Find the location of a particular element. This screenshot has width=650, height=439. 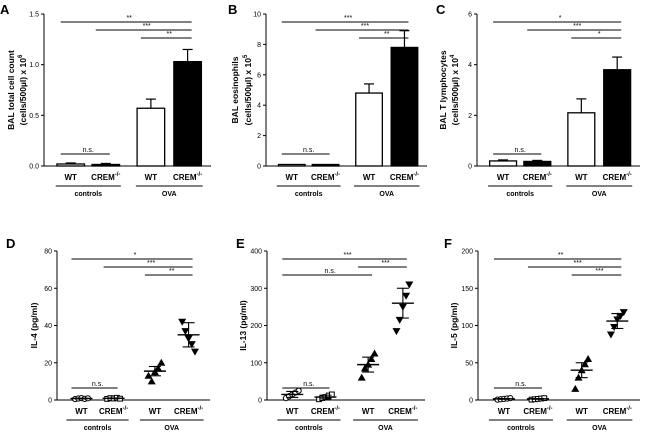

y-tick-label: 80 is located at coordinates (48, 252).